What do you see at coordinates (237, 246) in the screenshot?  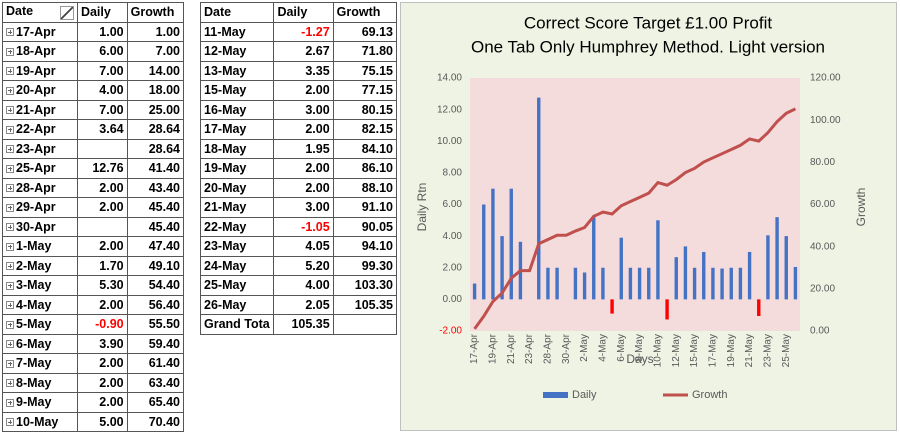 I see `cell: 23-May` at bounding box center [237, 246].